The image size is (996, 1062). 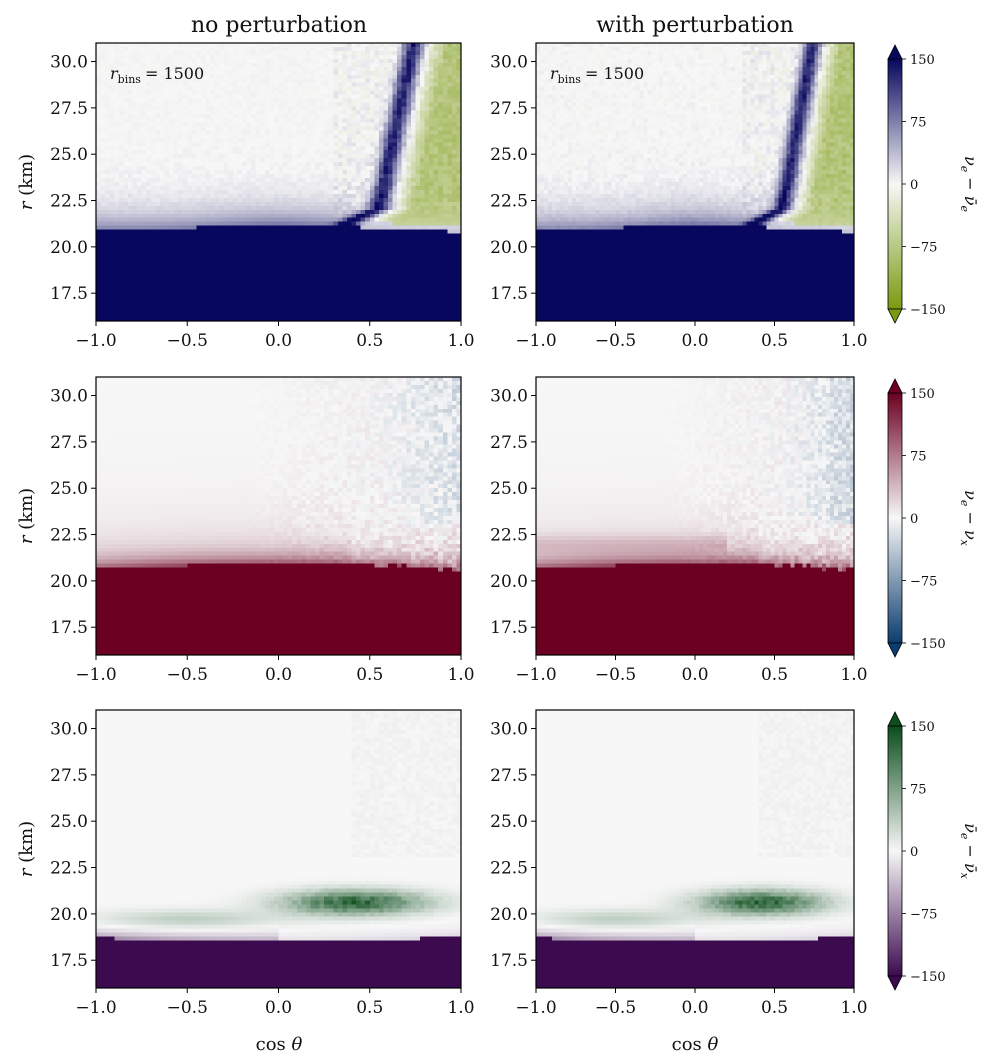 What do you see at coordinates (597, 75) in the screenshot?
I see `rbins-annotation: rbins = 1500` at bounding box center [597, 75].